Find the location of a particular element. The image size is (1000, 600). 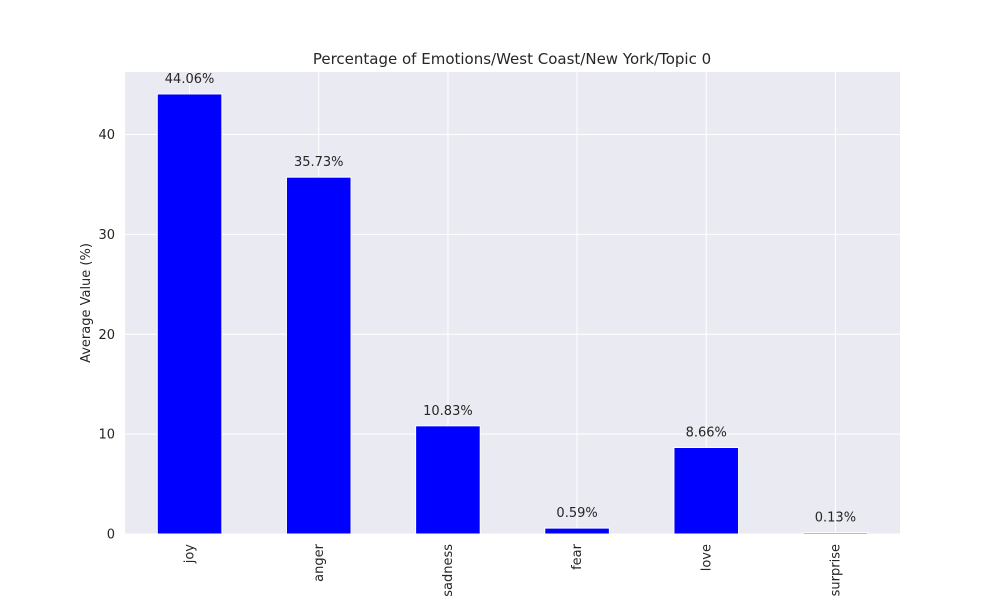

data-label-love: 8.66% is located at coordinates (706, 433).